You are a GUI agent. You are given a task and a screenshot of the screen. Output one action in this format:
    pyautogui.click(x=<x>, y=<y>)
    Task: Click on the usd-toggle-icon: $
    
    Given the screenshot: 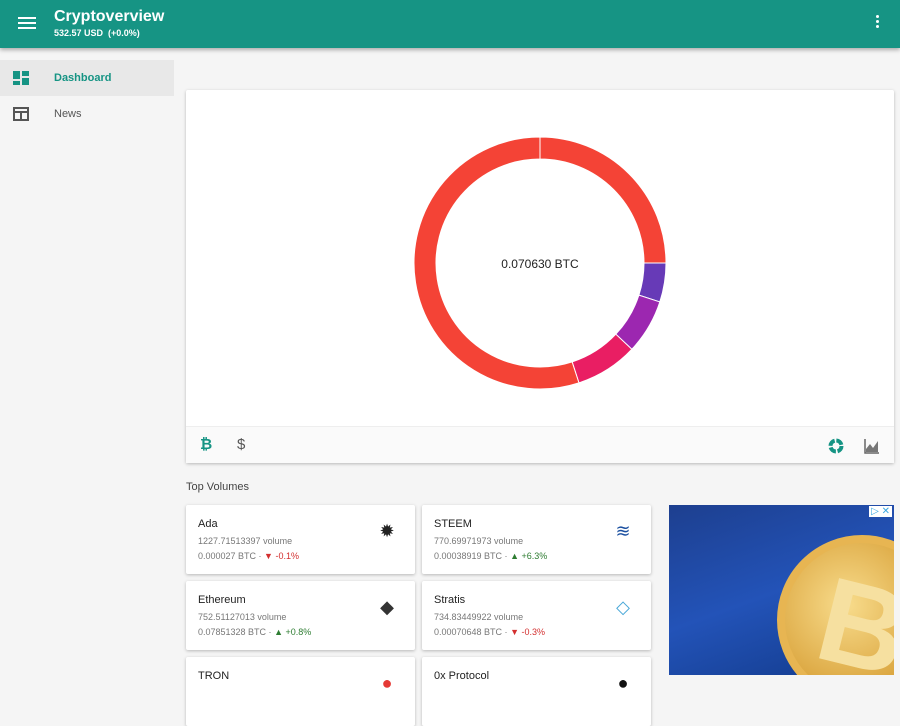 What is the action you would take?
    pyautogui.click(x=241, y=444)
    